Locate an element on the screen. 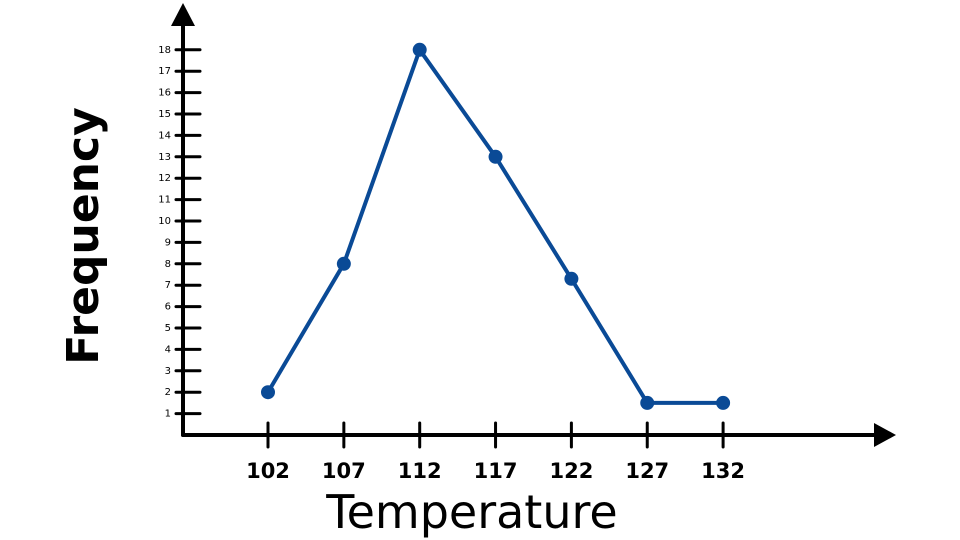 This screenshot has width=960, height=540. y-tick-label: 5 is located at coordinates (168, 328).